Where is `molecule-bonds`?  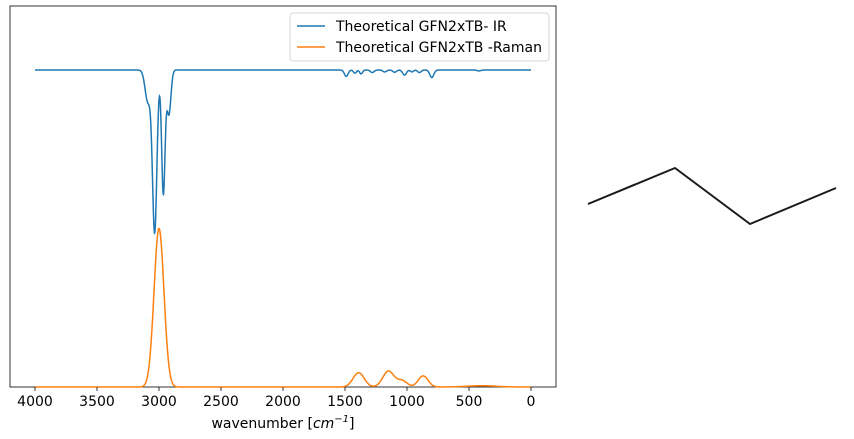 molecule-bonds is located at coordinates (712, 196).